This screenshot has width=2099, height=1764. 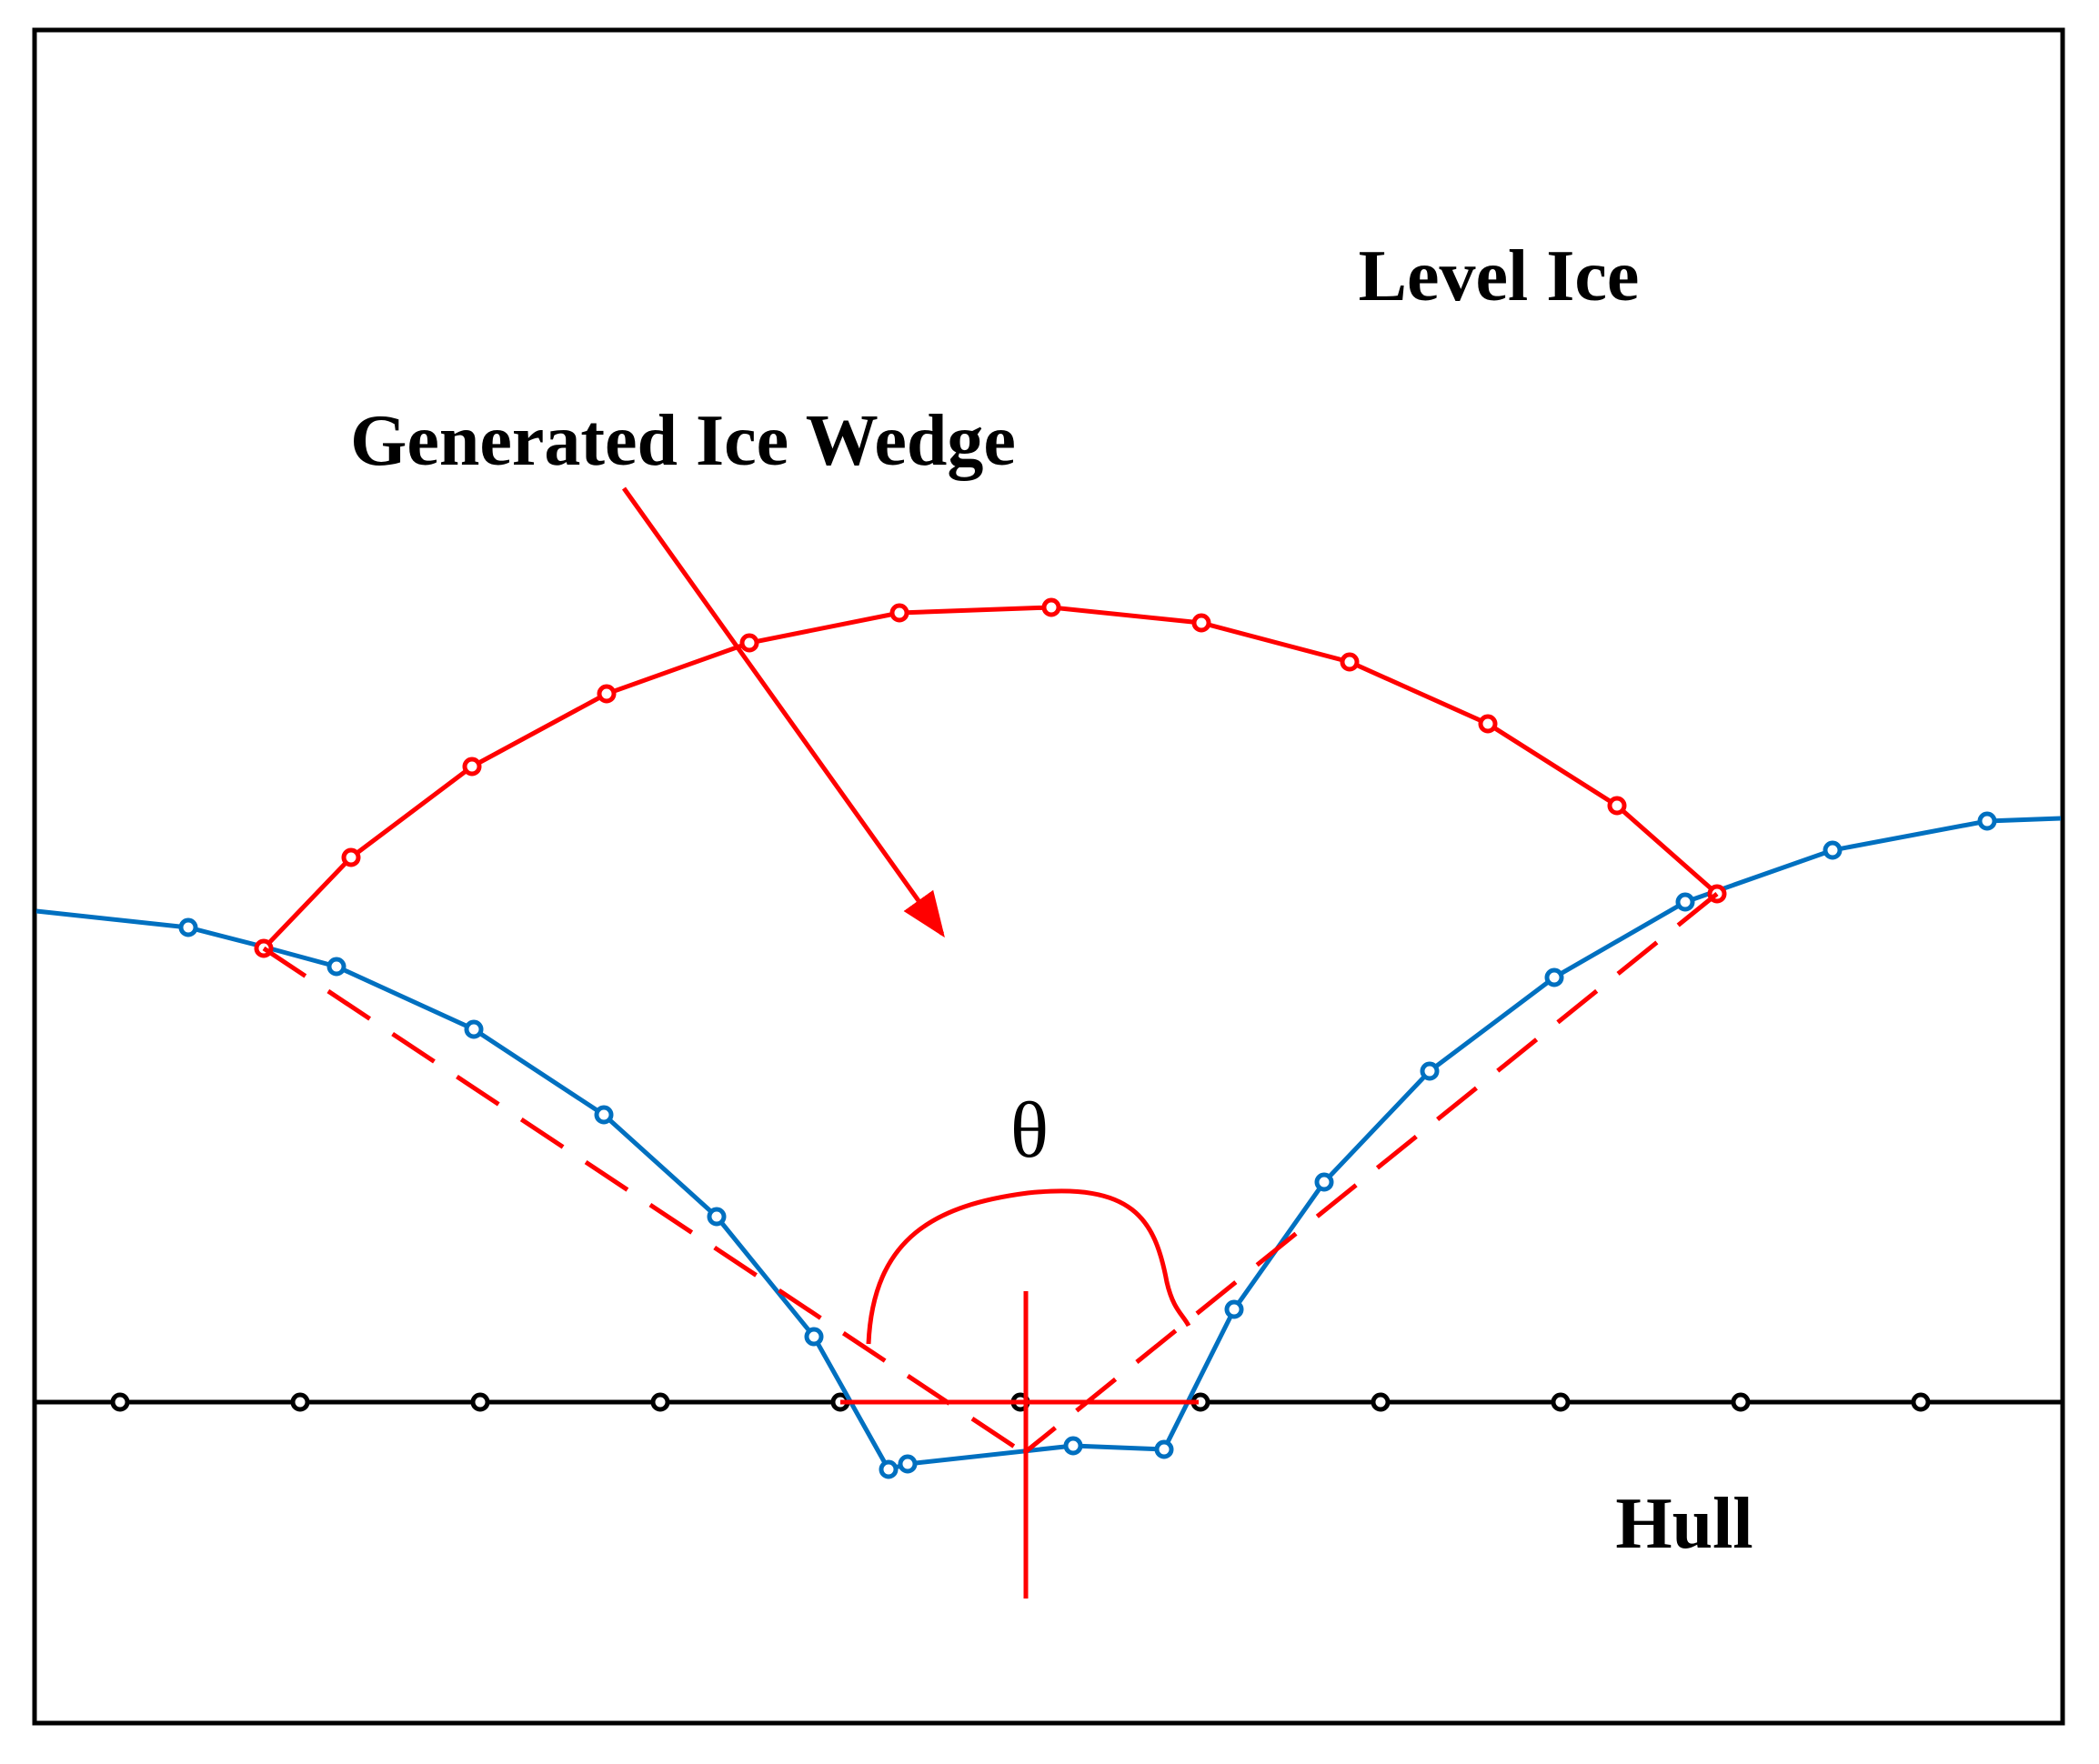 I want to click on theta-angle-arc, so click(x=1028, y=1266).